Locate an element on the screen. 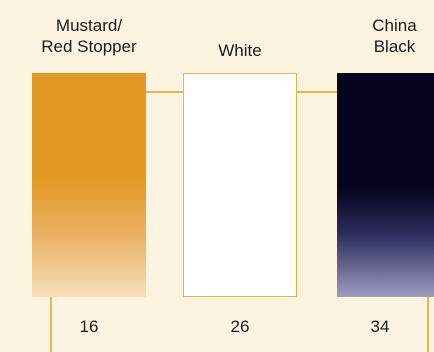  swatch-number-mustard: 16 is located at coordinates (89, 326).